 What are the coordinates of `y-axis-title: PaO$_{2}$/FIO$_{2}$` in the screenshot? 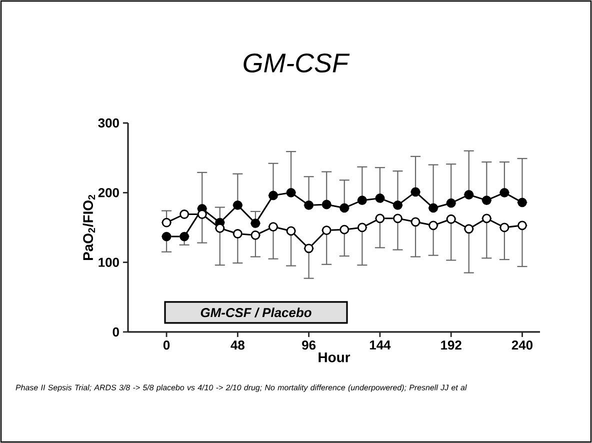 It's located at (89, 227).